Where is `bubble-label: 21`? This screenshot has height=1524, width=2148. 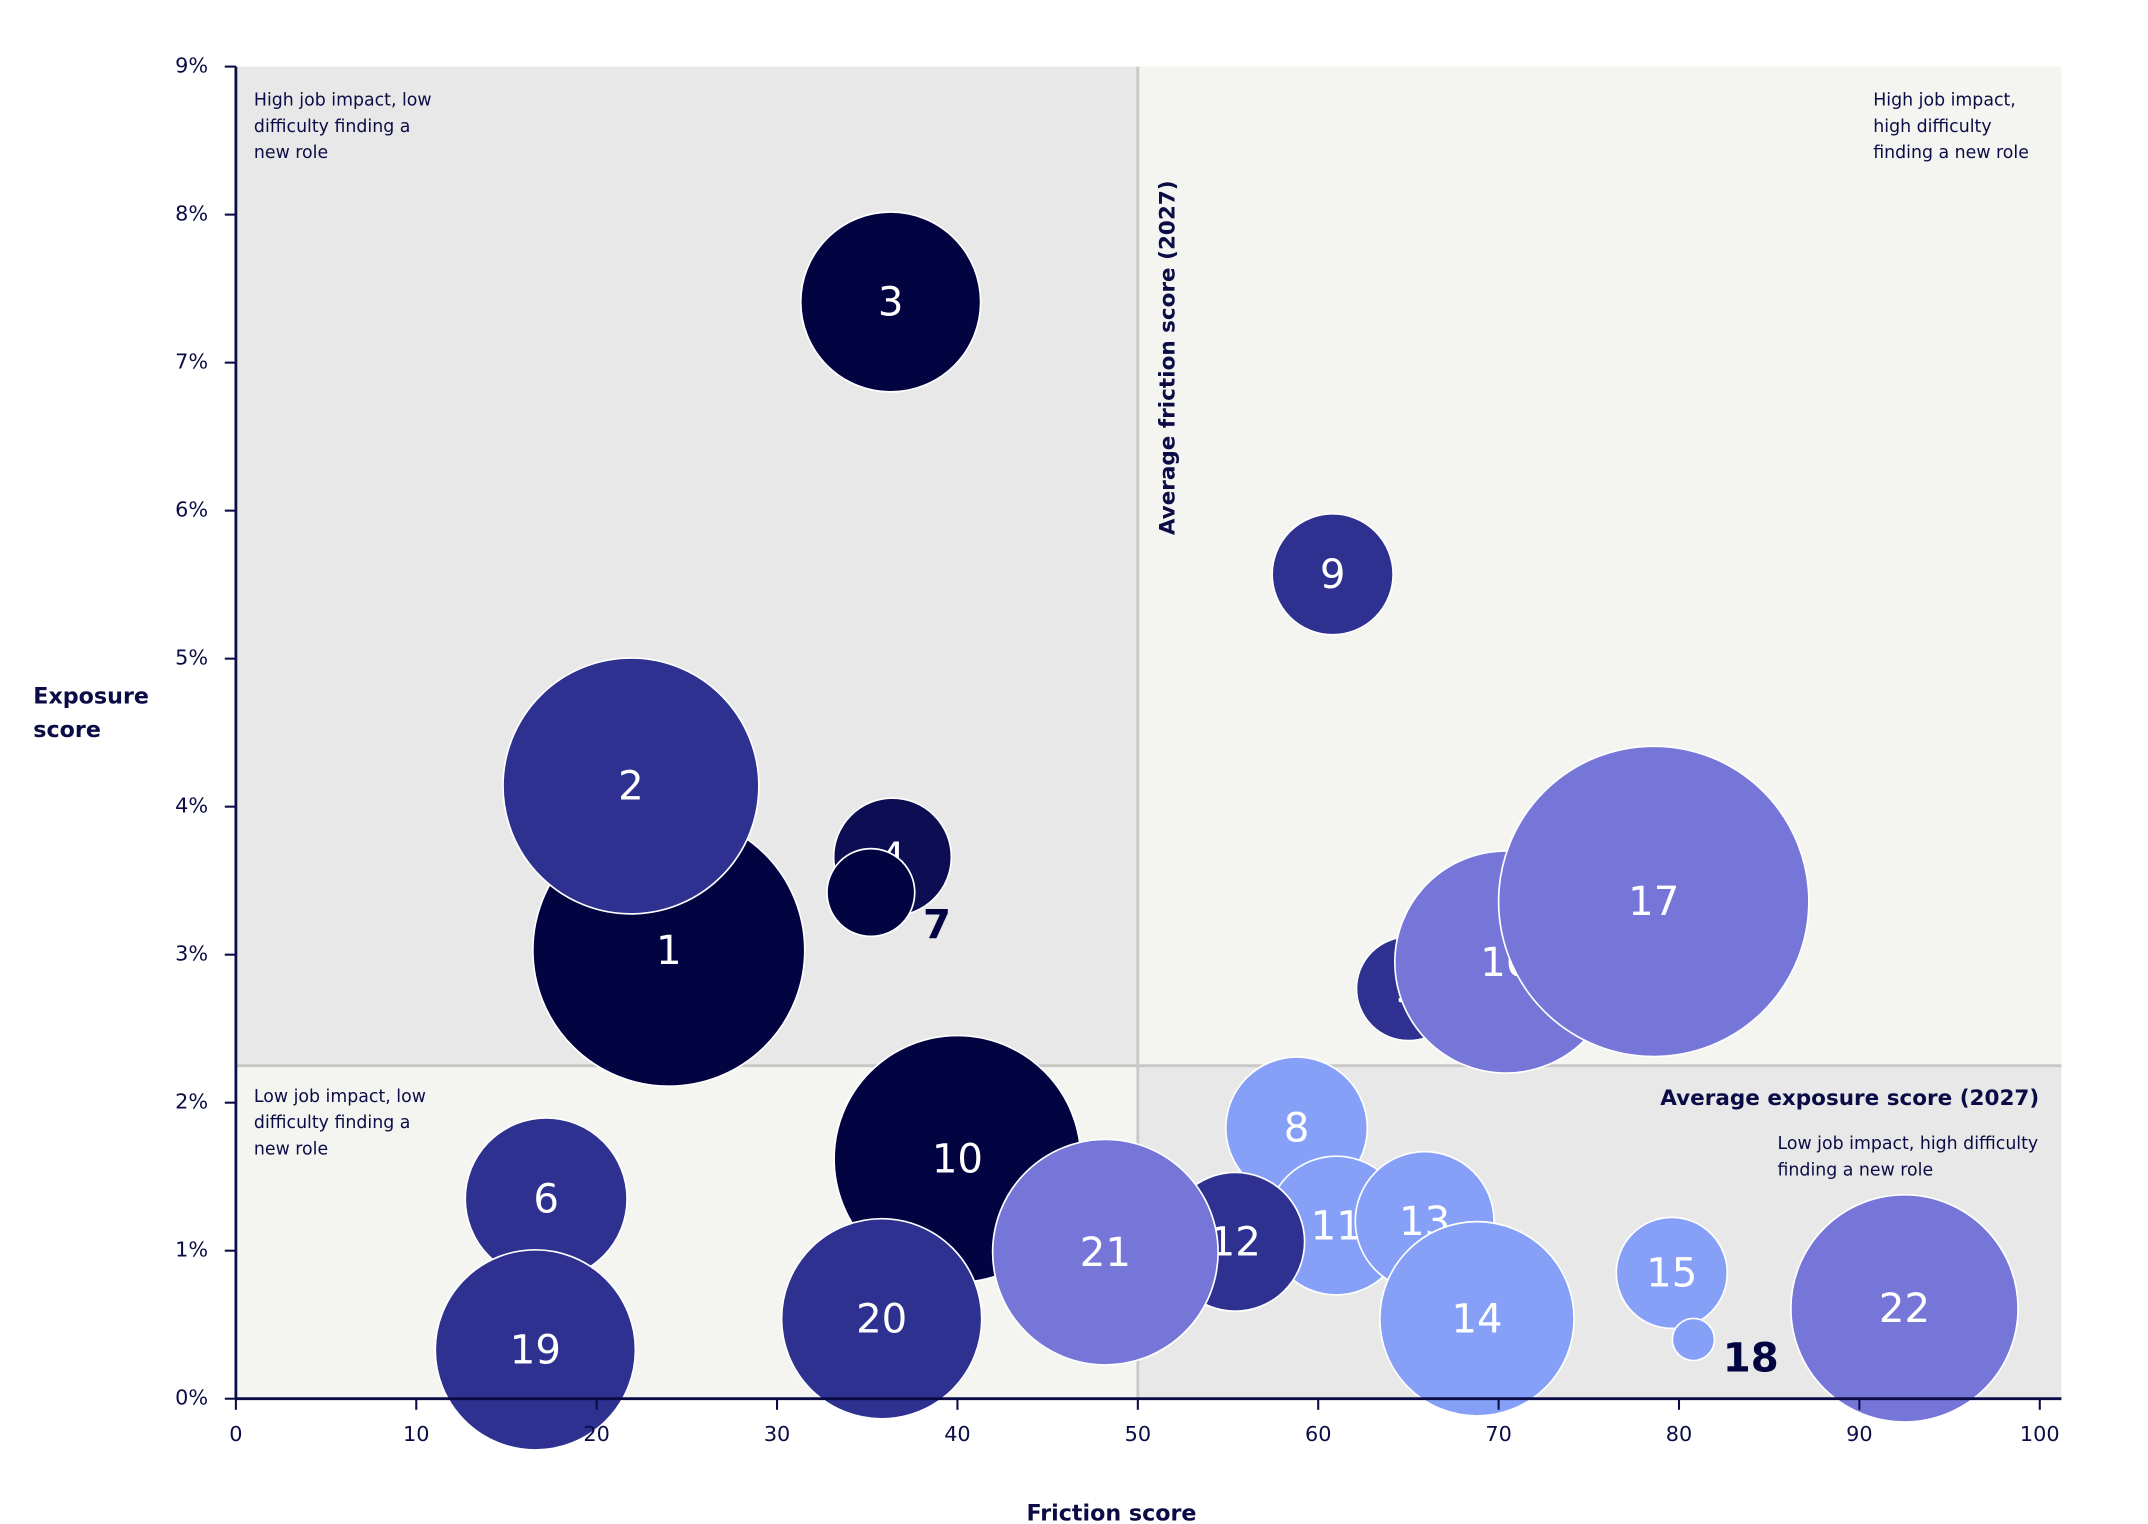
bubble-label: 21 is located at coordinates (1105, 1253).